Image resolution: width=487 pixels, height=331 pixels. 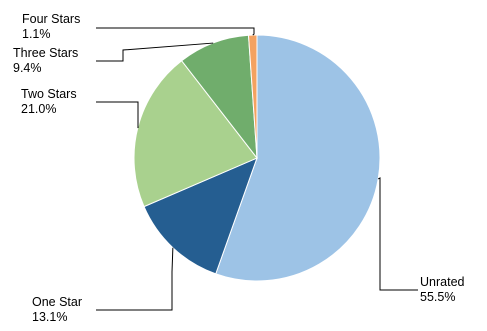 I want to click on leader-line-one-star, so click(x=135, y=279).